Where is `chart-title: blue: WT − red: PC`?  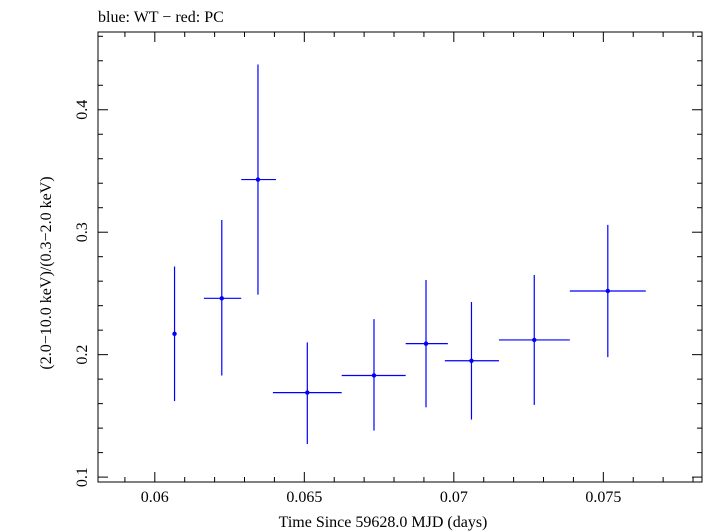 chart-title: blue: WT − red: PC is located at coordinates (161, 17).